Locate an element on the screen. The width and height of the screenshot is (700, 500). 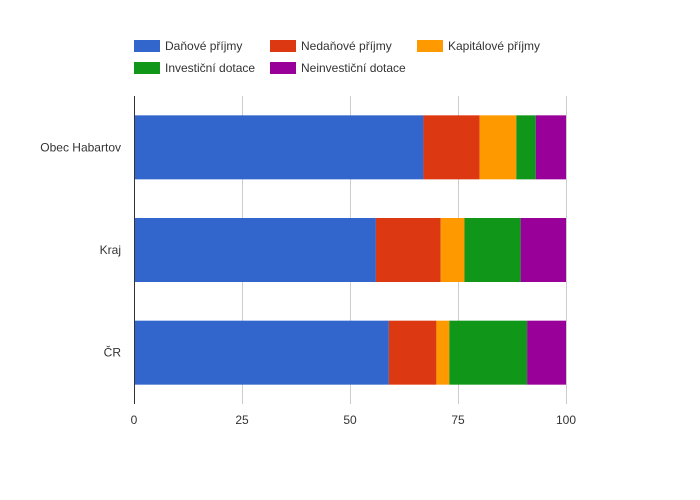
x-tick-label: 50 is located at coordinates (350, 420).